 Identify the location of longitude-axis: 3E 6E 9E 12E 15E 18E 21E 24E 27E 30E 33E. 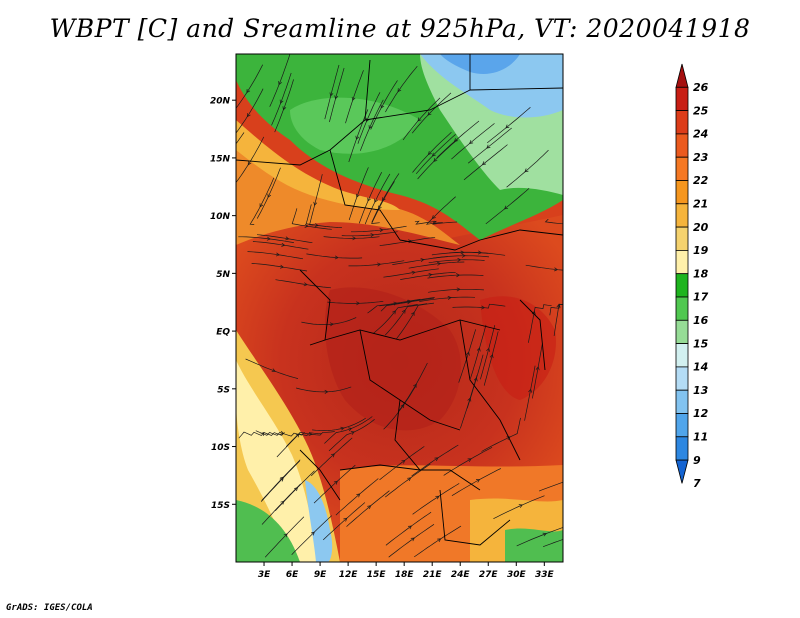
(406, 571).